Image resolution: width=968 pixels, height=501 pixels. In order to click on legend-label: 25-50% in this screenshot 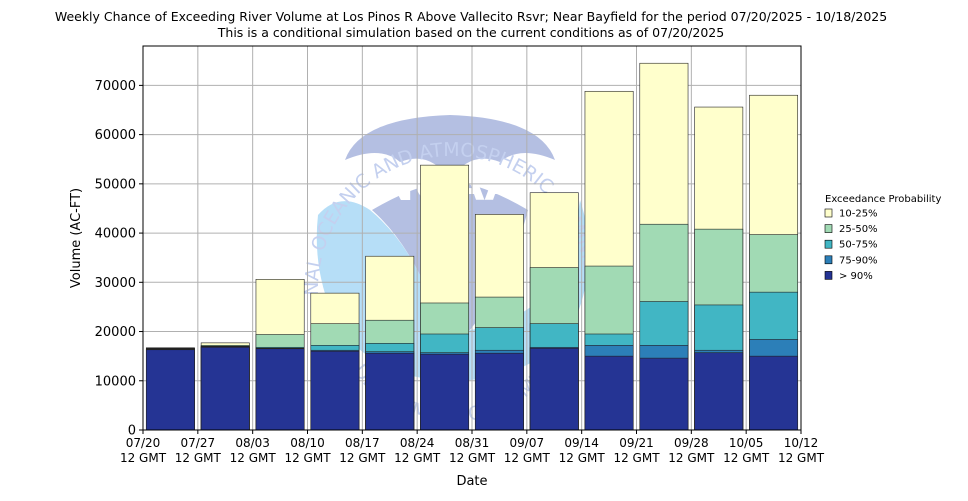, I will do `click(858, 229)`.